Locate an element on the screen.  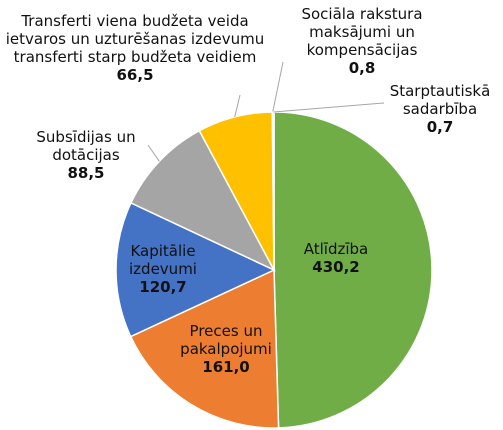
slice-label: Atlīdzība 430,2 is located at coordinates (336, 258).